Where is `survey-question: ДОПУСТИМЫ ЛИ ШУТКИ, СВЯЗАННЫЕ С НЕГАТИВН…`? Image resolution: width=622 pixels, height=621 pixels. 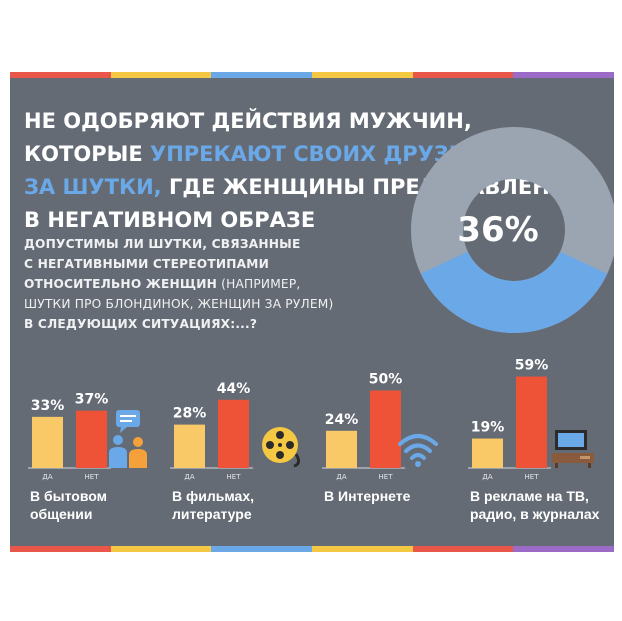 survey-question: ДОПУСТИМЫ ЛИ ШУТКИ, СВЯЗАННЫЕ С НЕГАТИВН… is located at coordinates (219, 284).